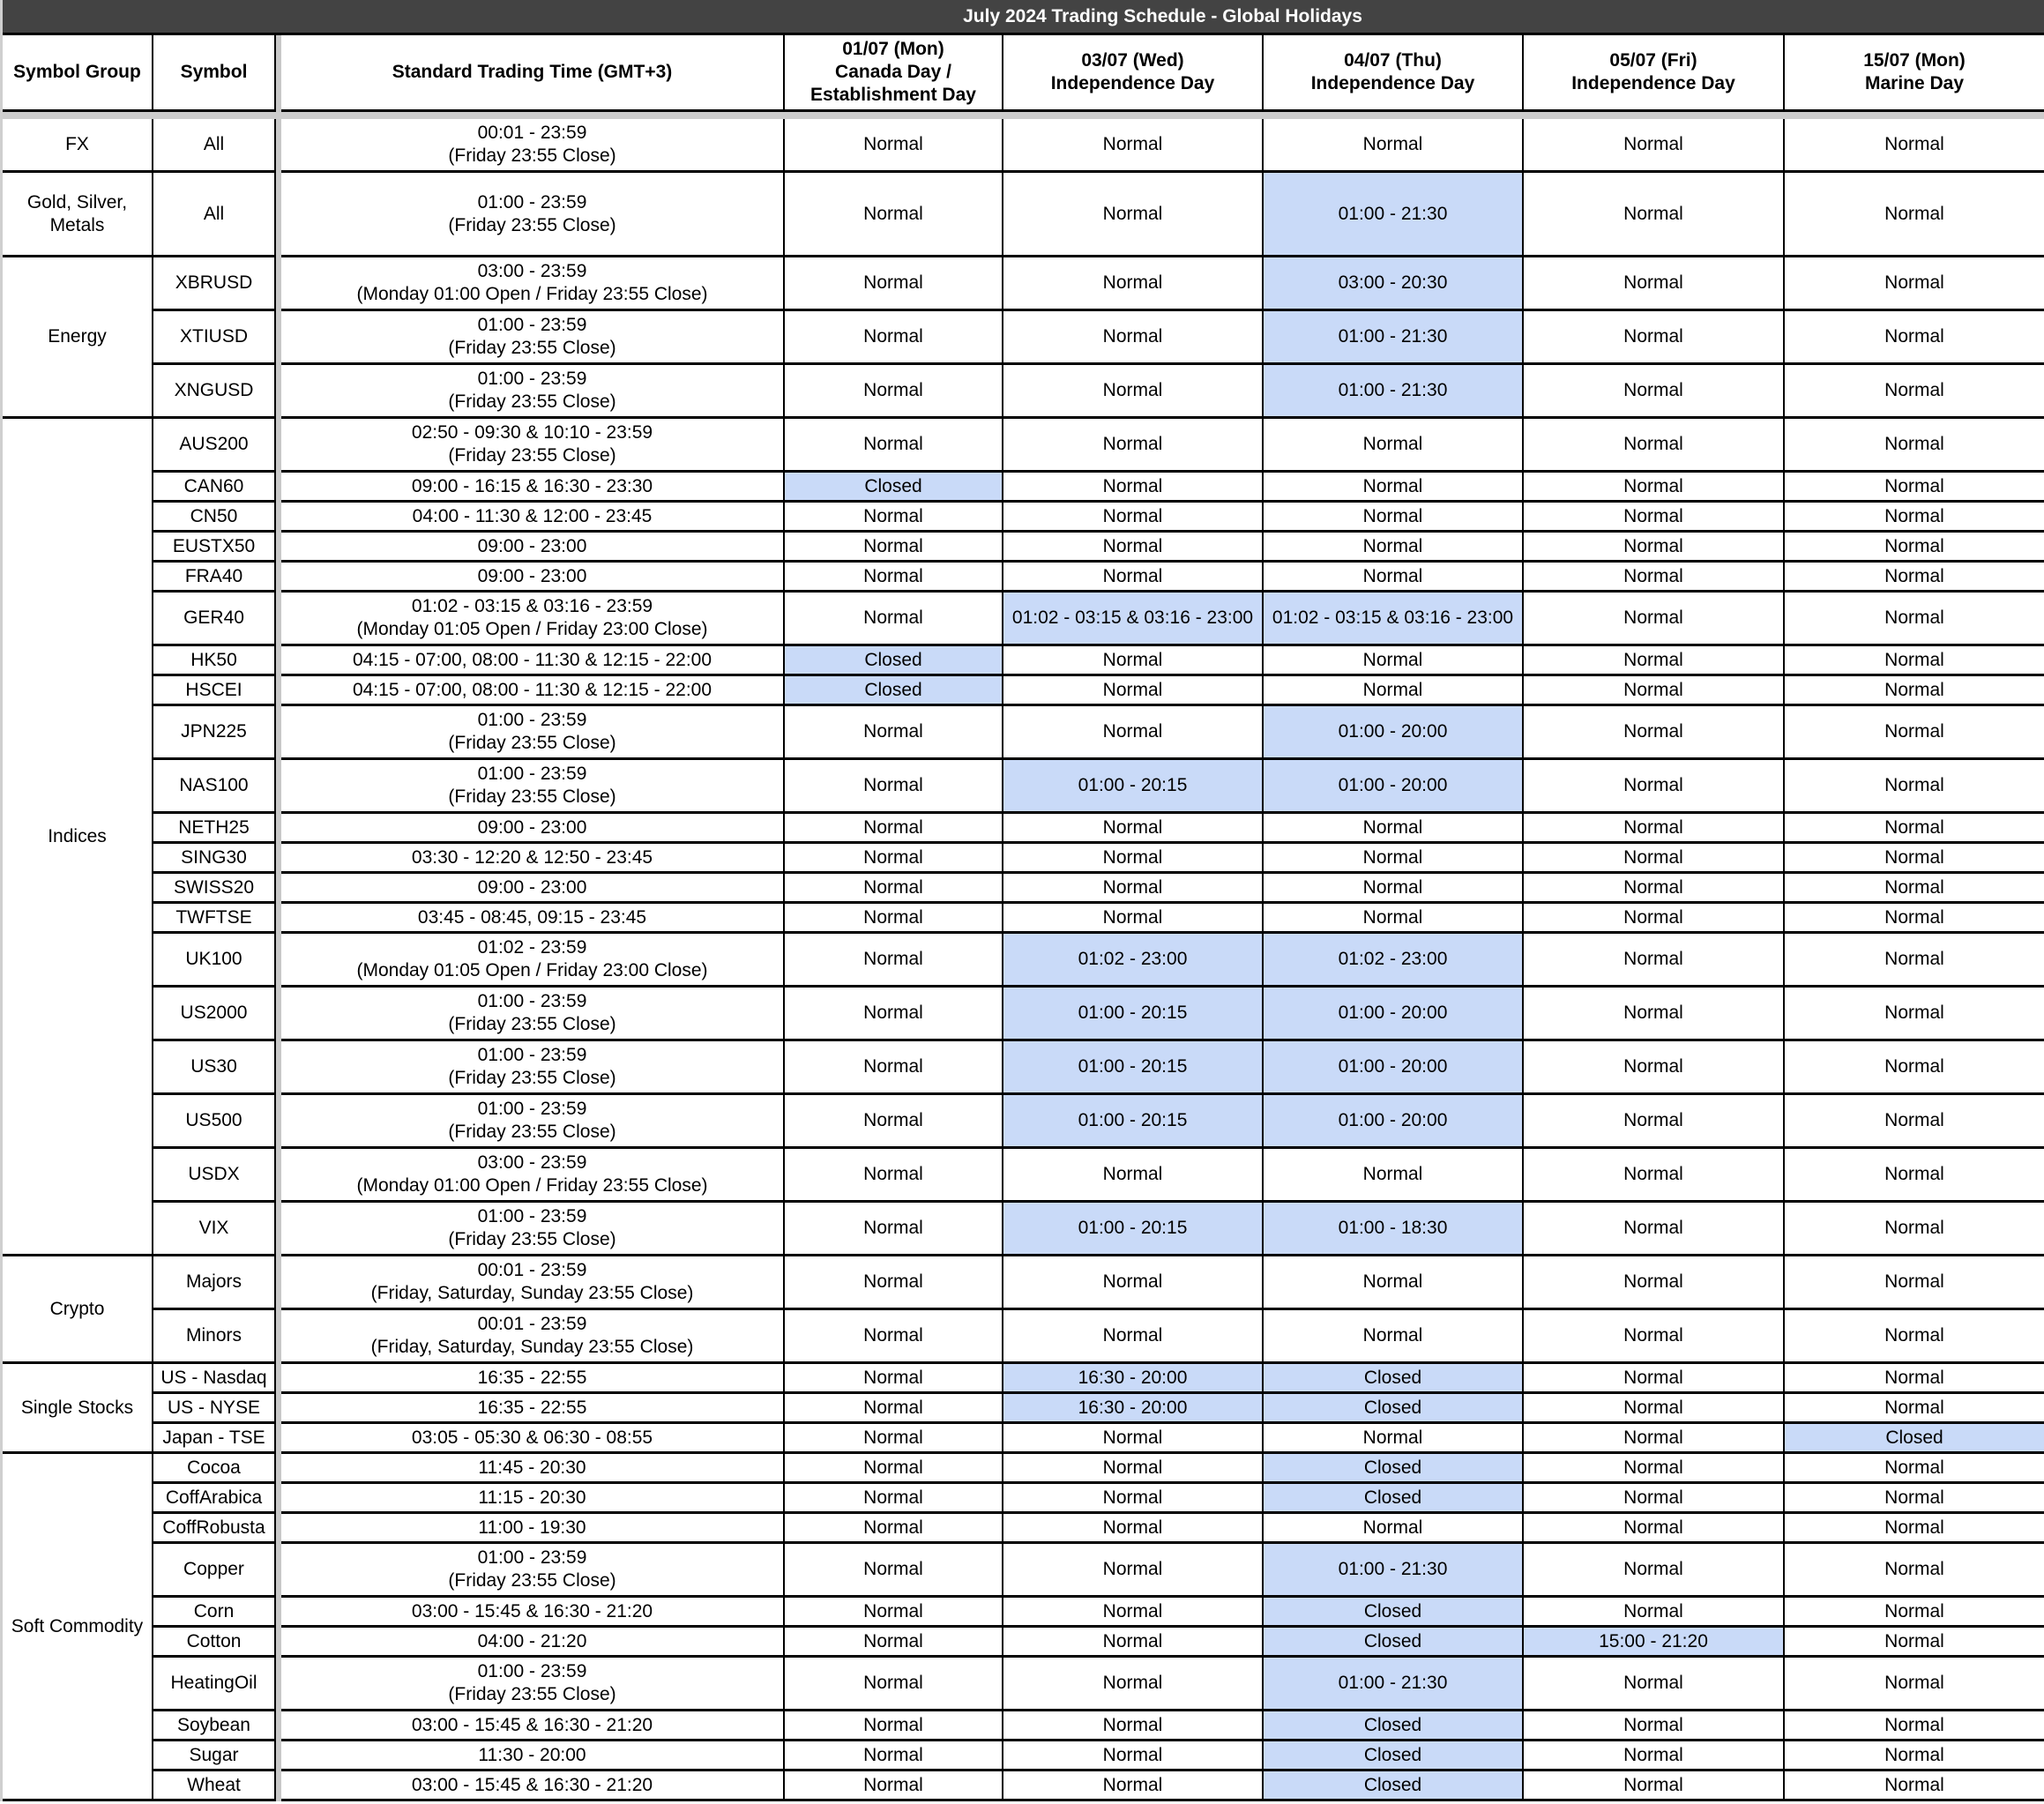  I want to click on symbol-cell: All, so click(214, 215).